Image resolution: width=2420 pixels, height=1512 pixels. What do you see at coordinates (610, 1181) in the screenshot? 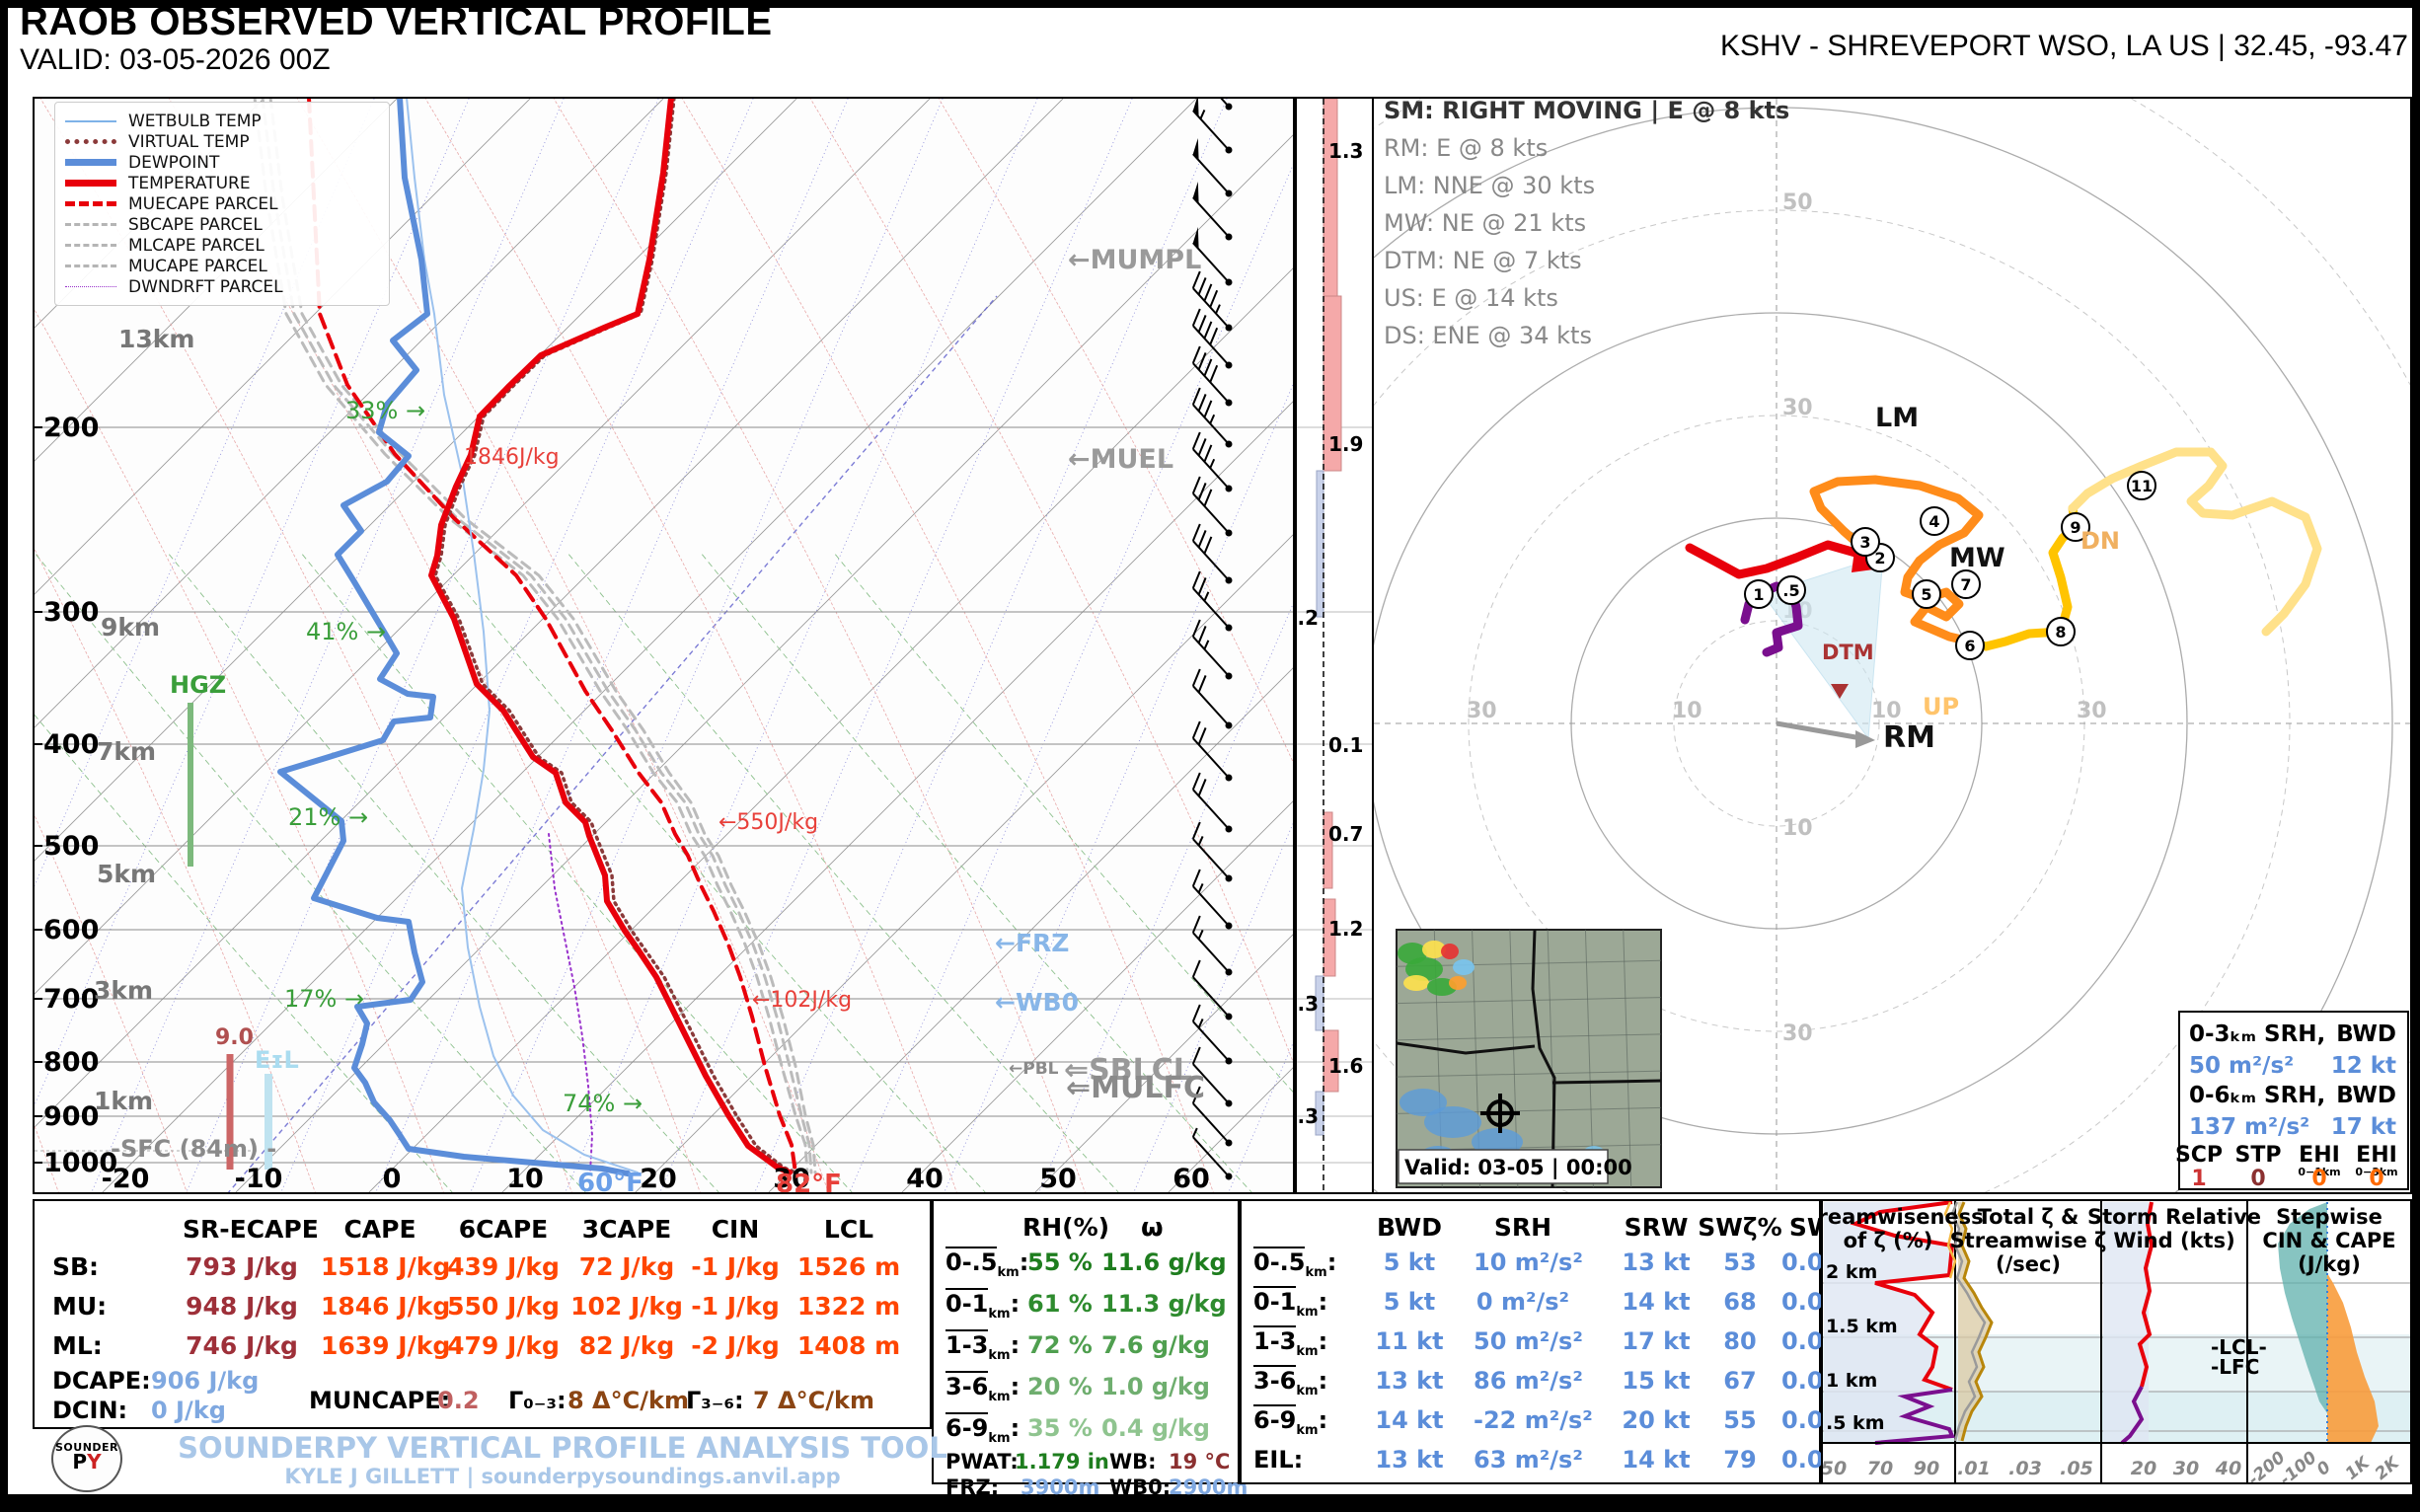
I see `sfc-dewpoint-f: 60°F` at bounding box center [610, 1181].